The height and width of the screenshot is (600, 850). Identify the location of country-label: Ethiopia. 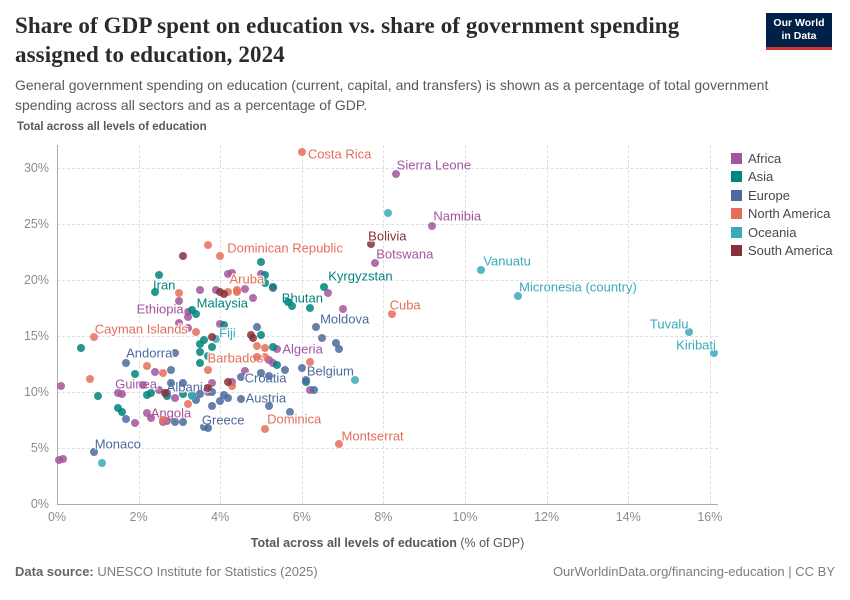
(160, 309).